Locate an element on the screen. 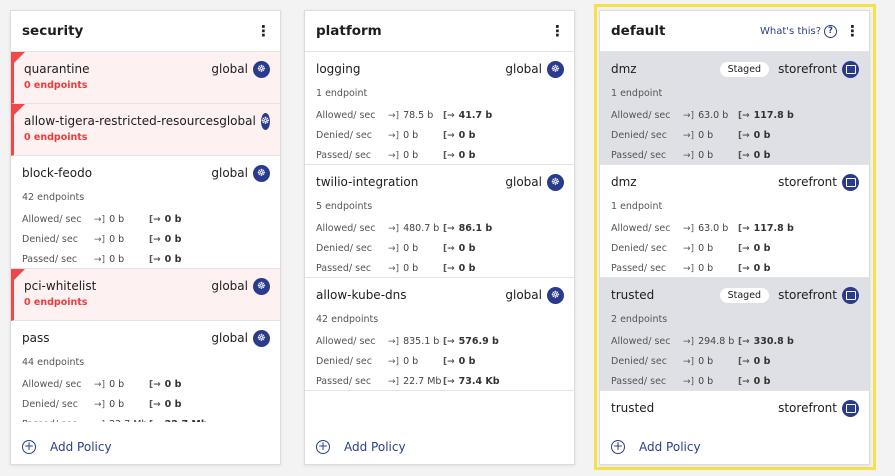 This screenshot has height=476, width=895. ingress-value: 835.1 b is located at coordinates (421, 341).